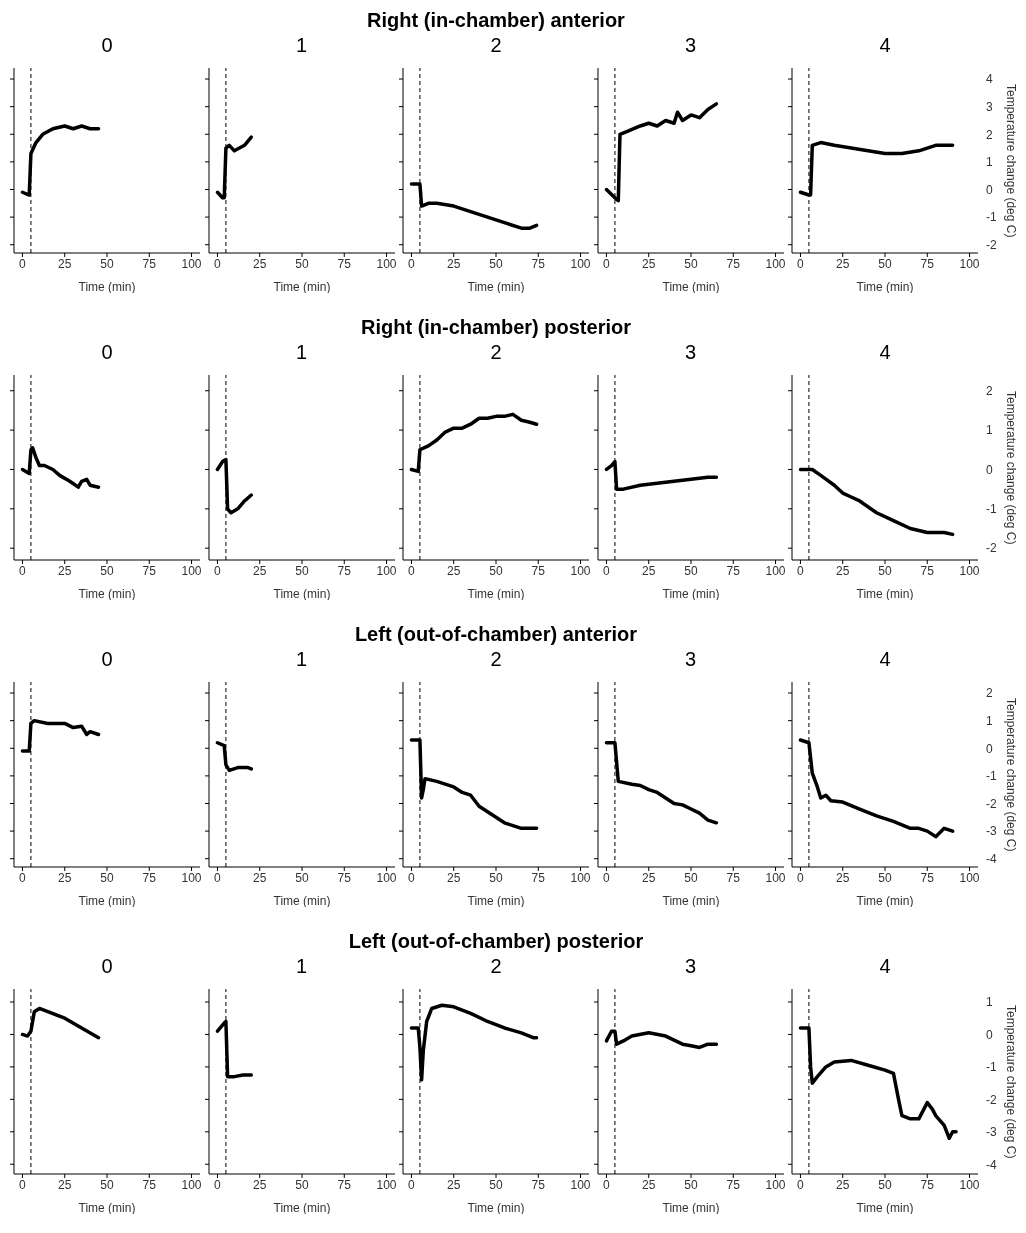 The image size is (1026, 1233). I want to click on chart-title: 0, so click(107, 659).